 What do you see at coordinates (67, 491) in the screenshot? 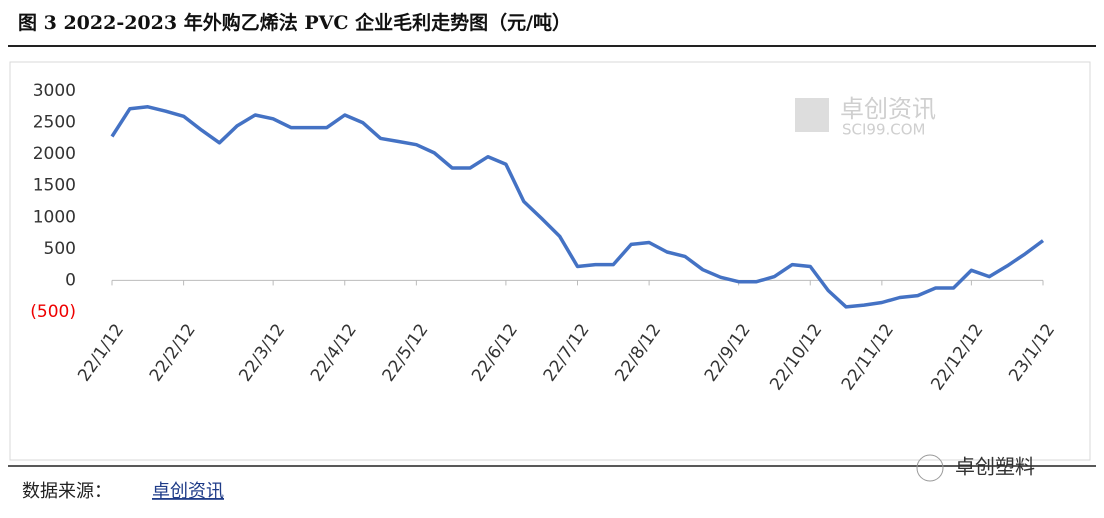
I see `source-label: 数据来源：` at bounding box center [67, 491].